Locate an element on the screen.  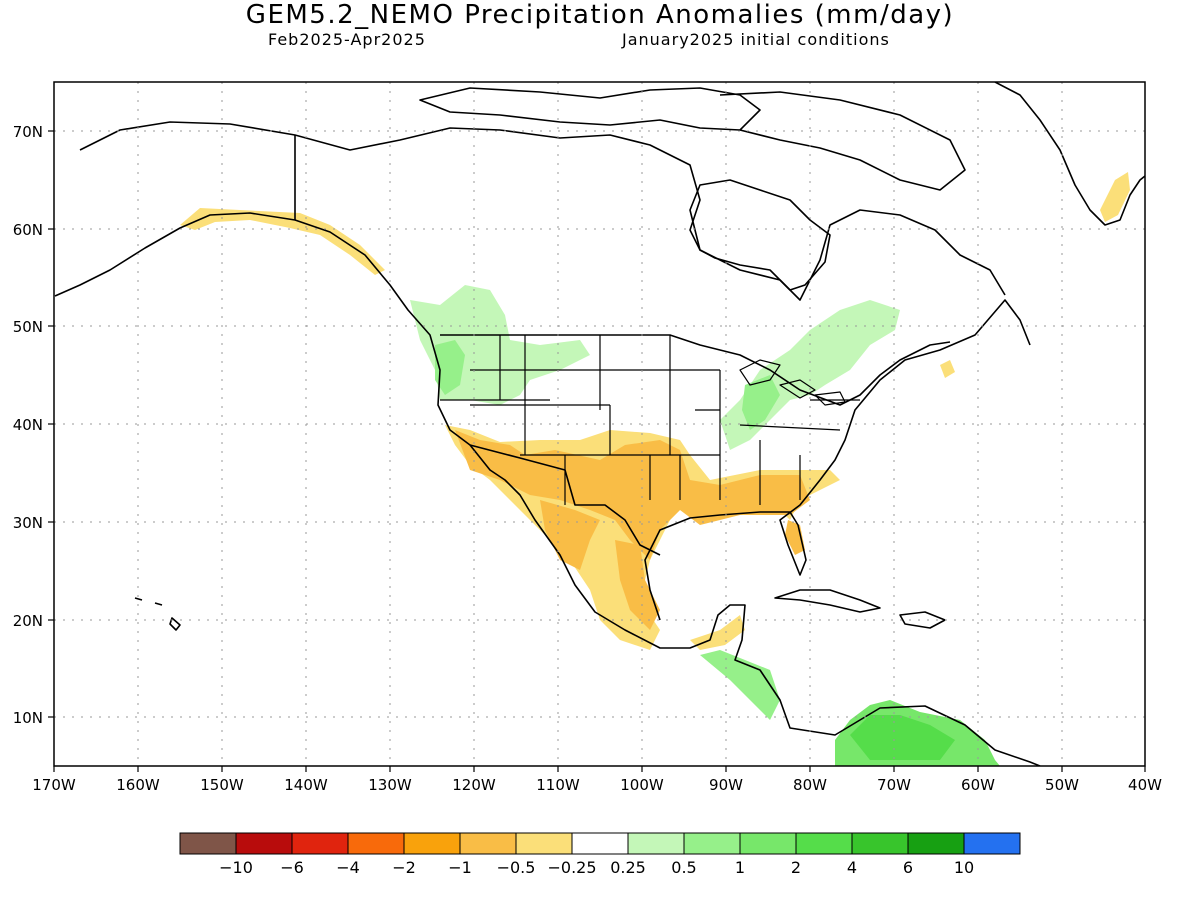
forecast-period: Feb2025-Apr2025 is located at coordinates (347, 39).